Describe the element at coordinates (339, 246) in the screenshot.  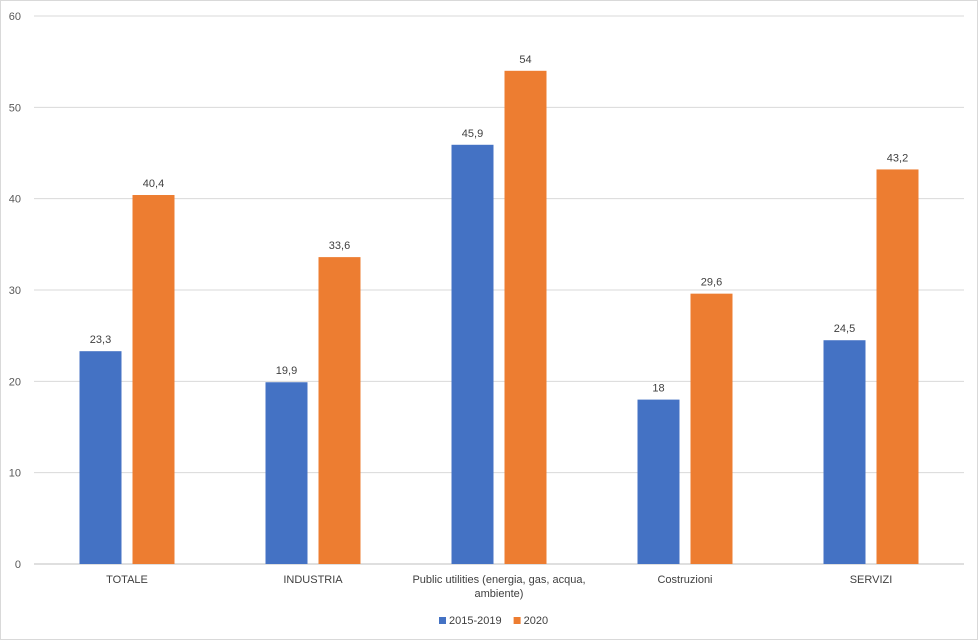
I see `data-label: 33,6` at that location.